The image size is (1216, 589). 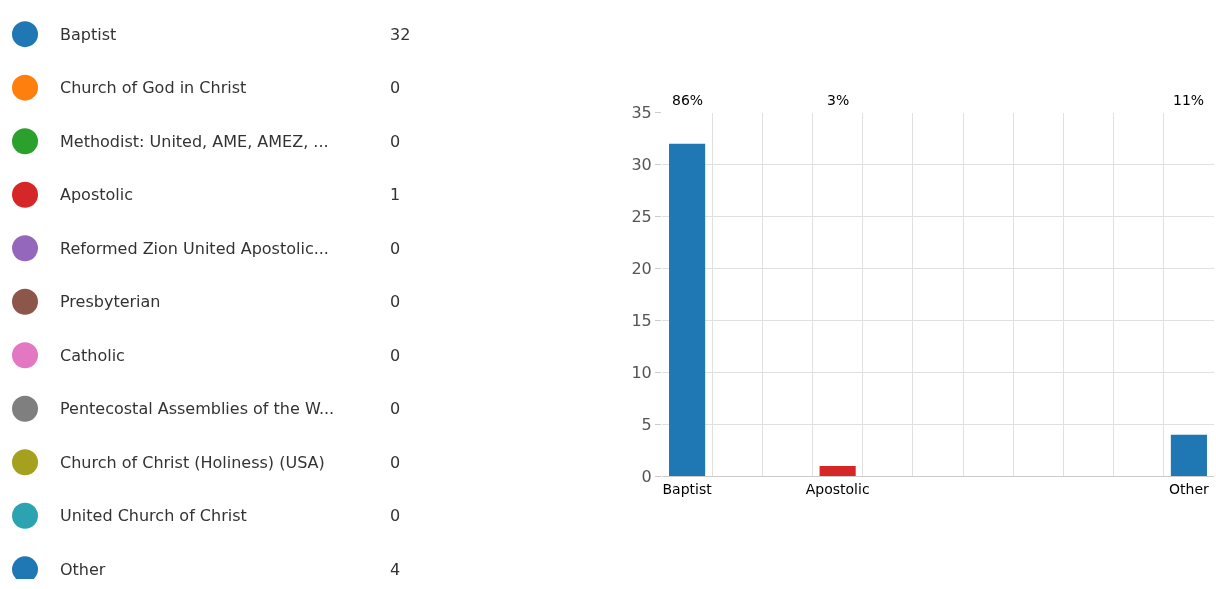 I want to click on category-label: United Church of Christ, so click(x=153, y=515).